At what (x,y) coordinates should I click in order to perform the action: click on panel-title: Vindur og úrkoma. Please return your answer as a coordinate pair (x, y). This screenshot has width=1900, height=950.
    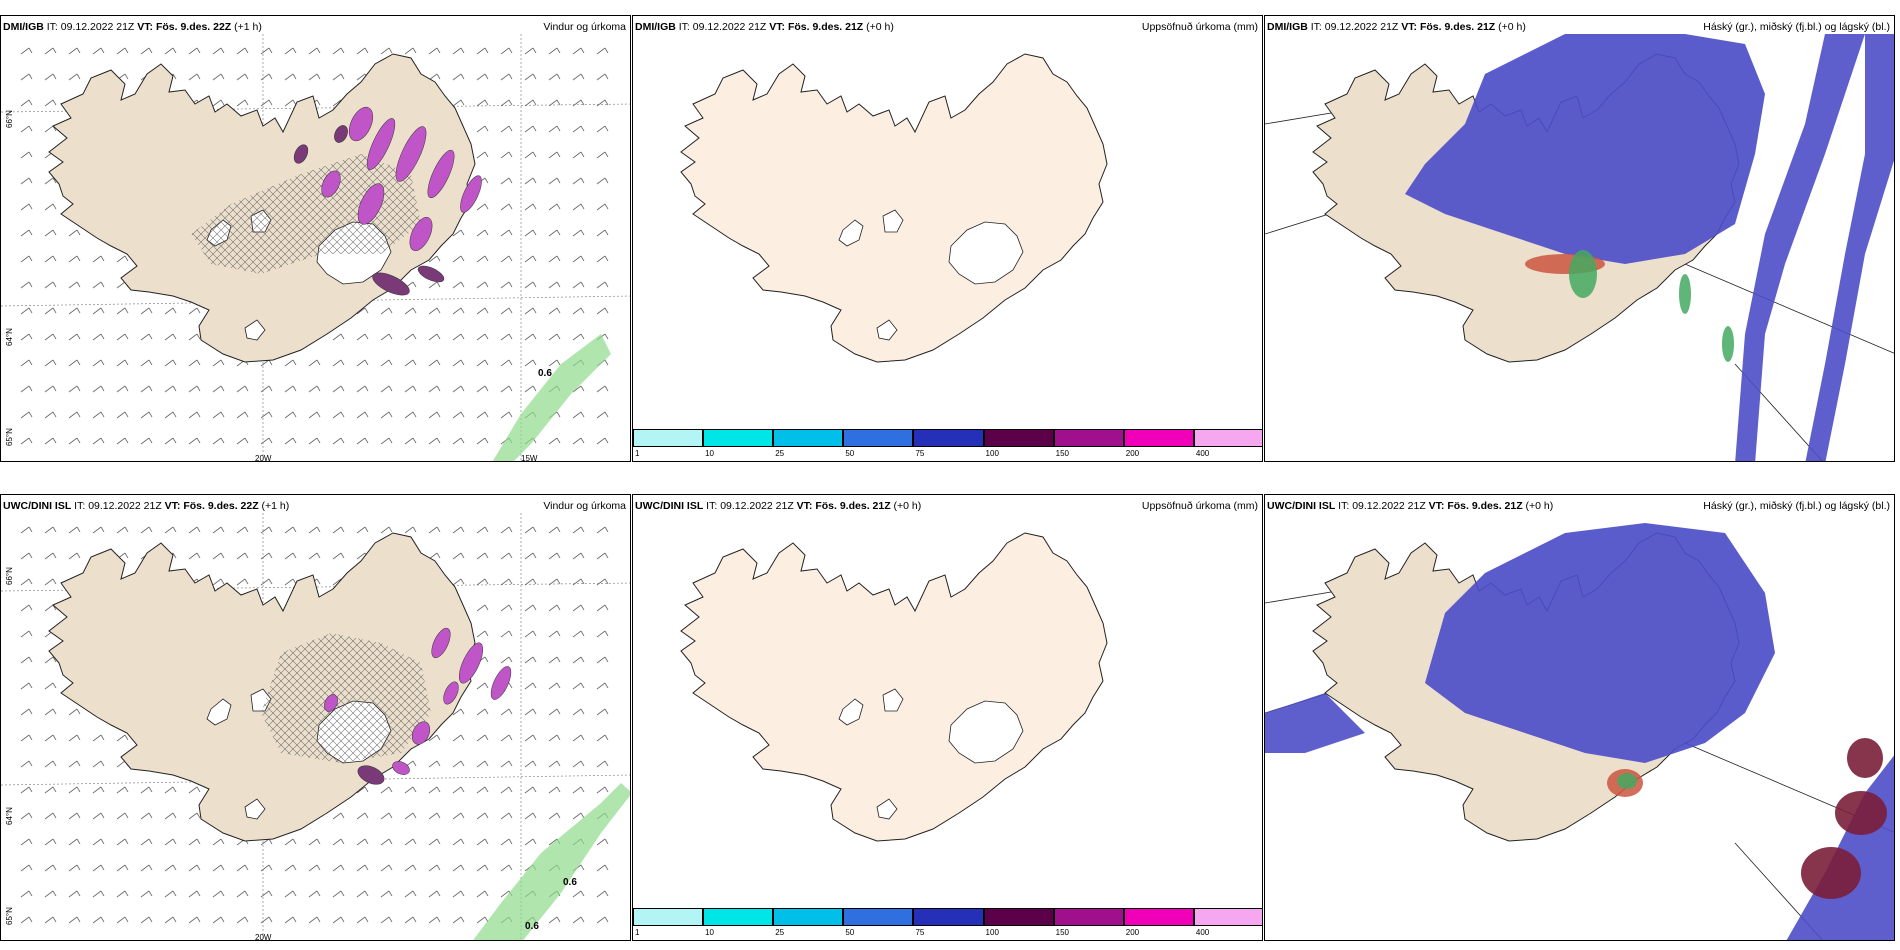
    Looking at the image, I should click on (584, 27).